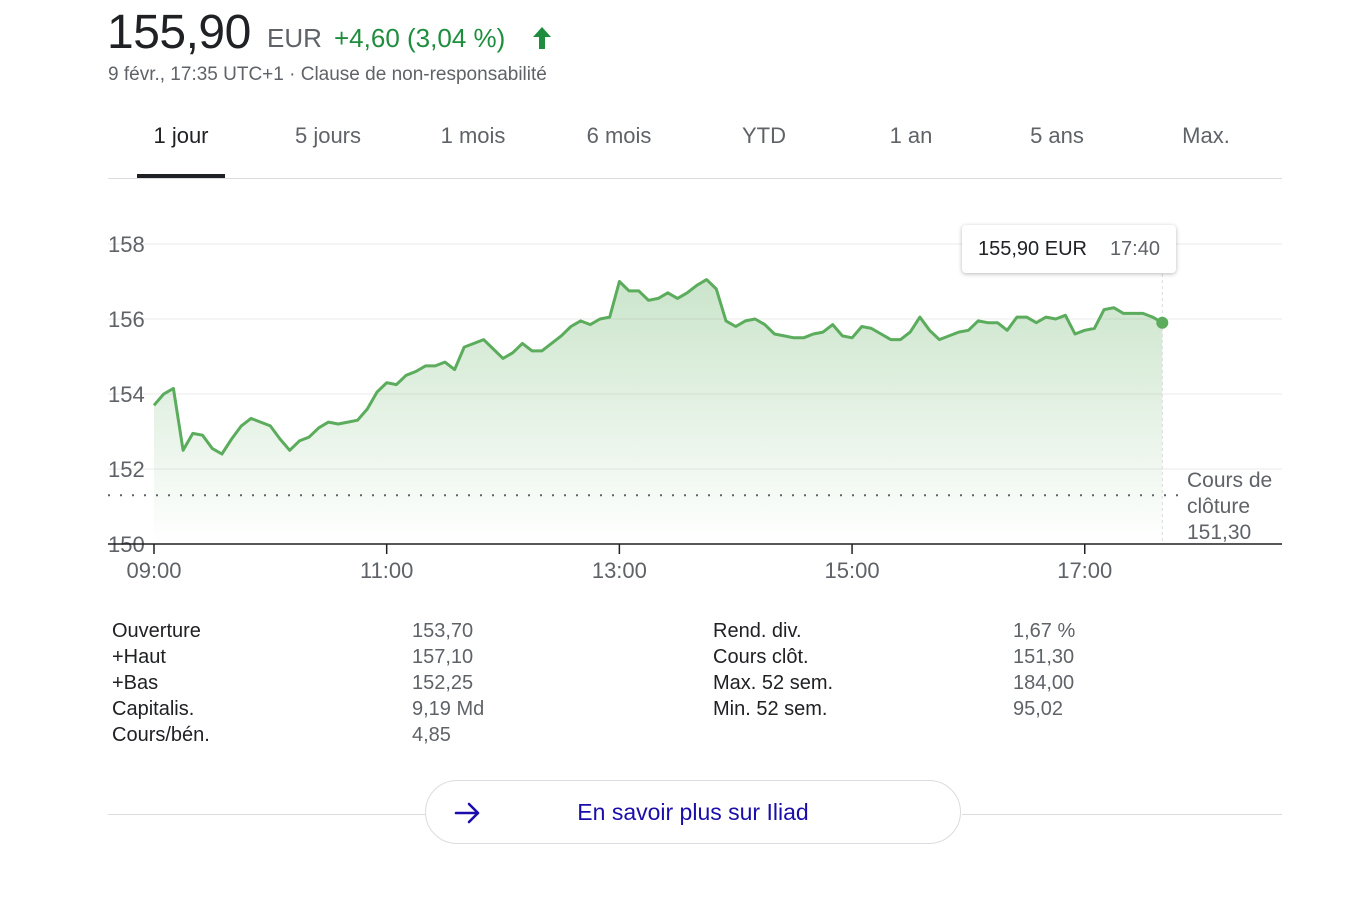 The image size is (1356, 898). I want to click on tab-label: YTD, so click(764, 135).